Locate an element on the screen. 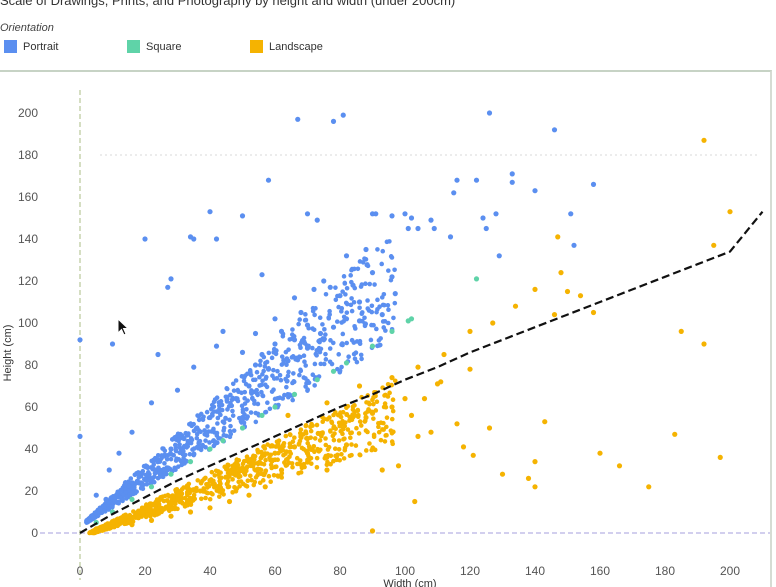  legend-item-portrait: Portrait is located at coordinates (31, 46).